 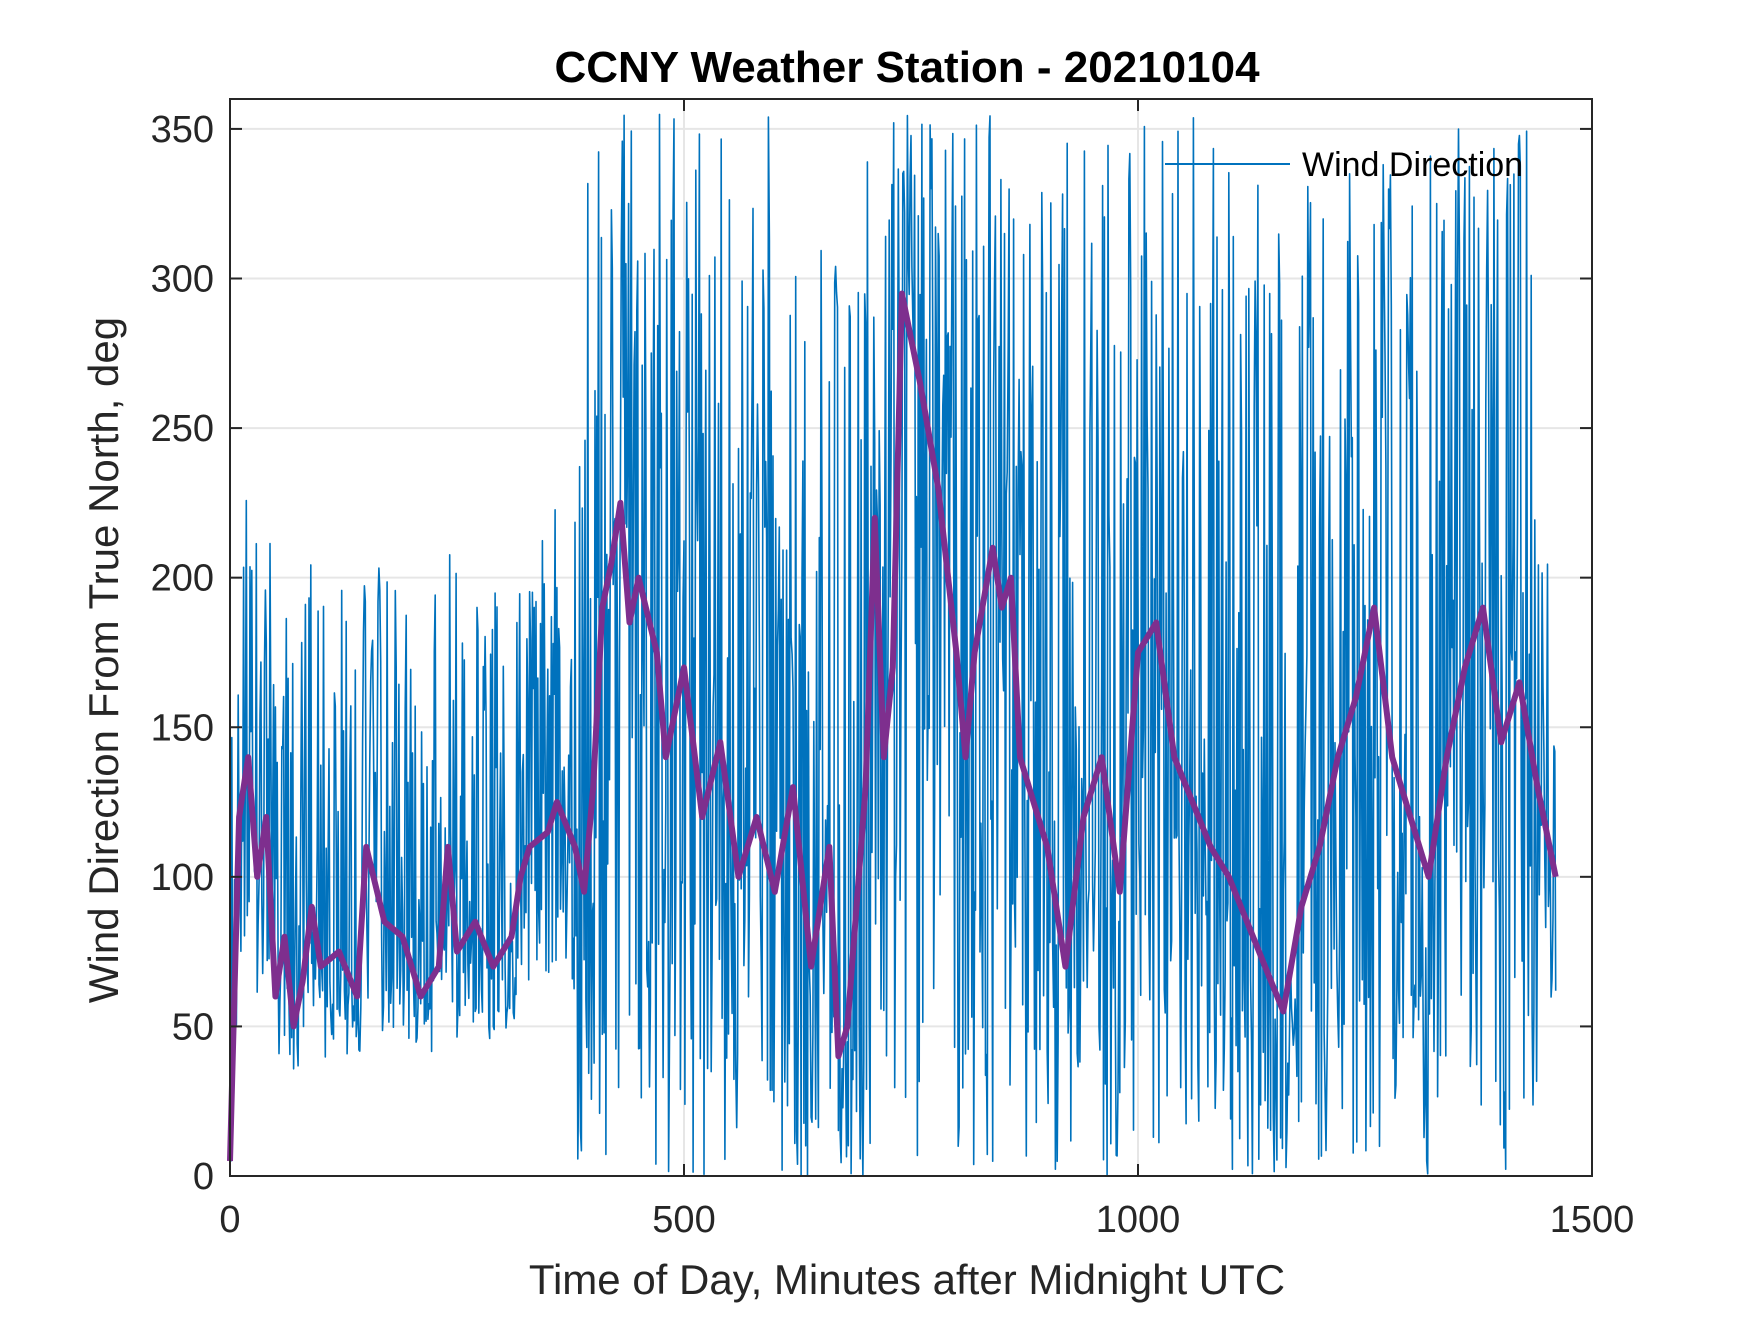 I want to click on legend: Wind Direction, so click(x=1344, y=165).